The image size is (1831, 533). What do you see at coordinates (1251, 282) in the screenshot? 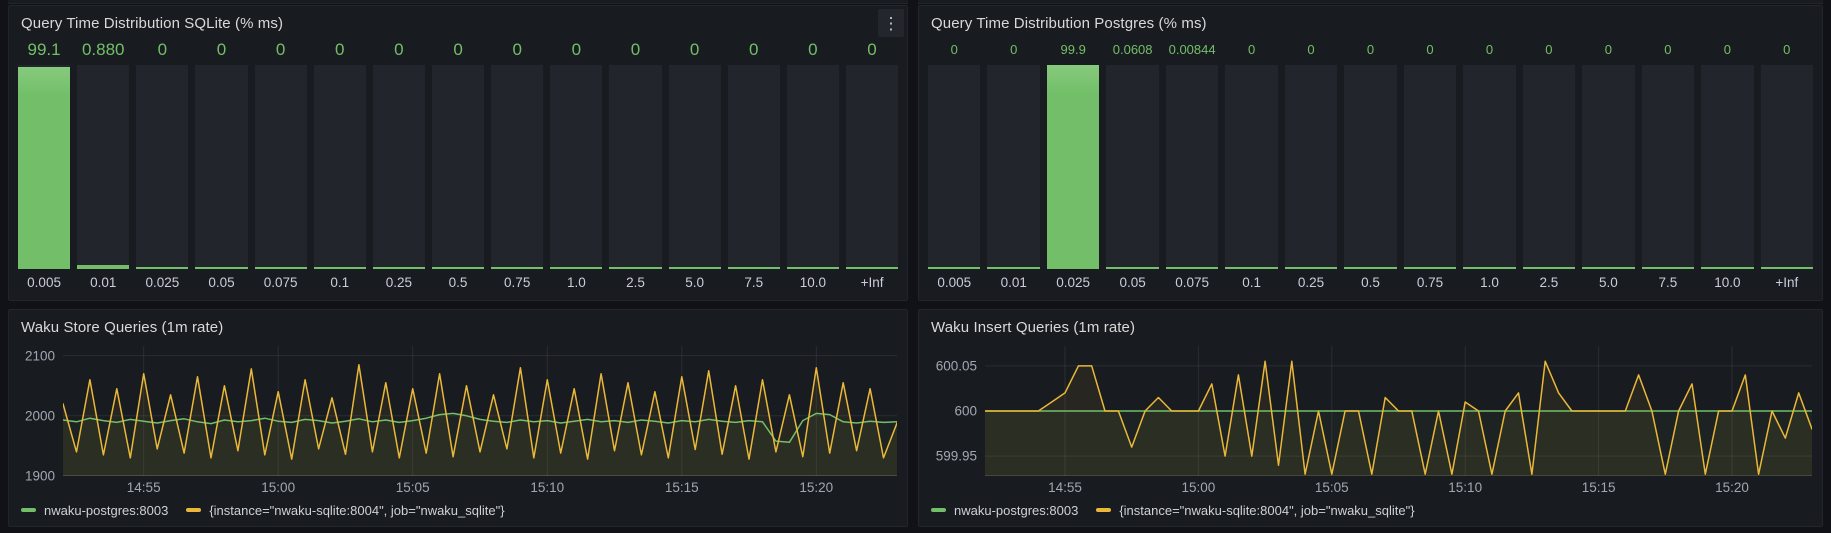
I see `bar-bucket-label: 0.1` at bounding box center [1251, 282].